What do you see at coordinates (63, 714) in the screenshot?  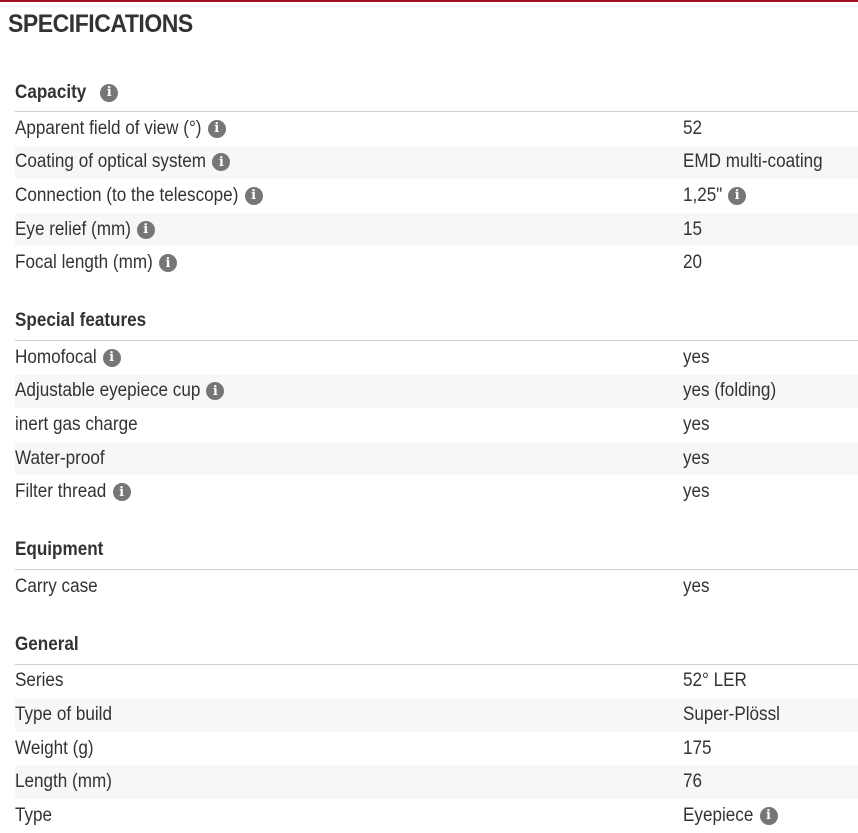 I see `spec-label: Type of build` at bounding box center [63, 714].